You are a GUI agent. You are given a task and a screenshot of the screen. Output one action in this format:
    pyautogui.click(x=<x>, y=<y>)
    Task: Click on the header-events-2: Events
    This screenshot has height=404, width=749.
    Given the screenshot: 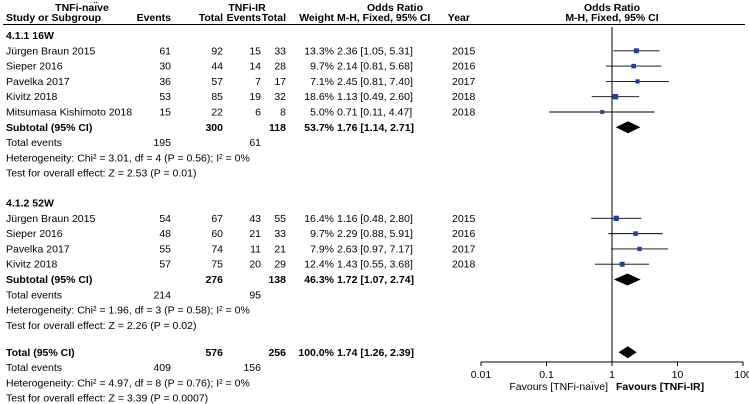 What is the action you would take?
    pyautogui.click(x=244, y=18)
    